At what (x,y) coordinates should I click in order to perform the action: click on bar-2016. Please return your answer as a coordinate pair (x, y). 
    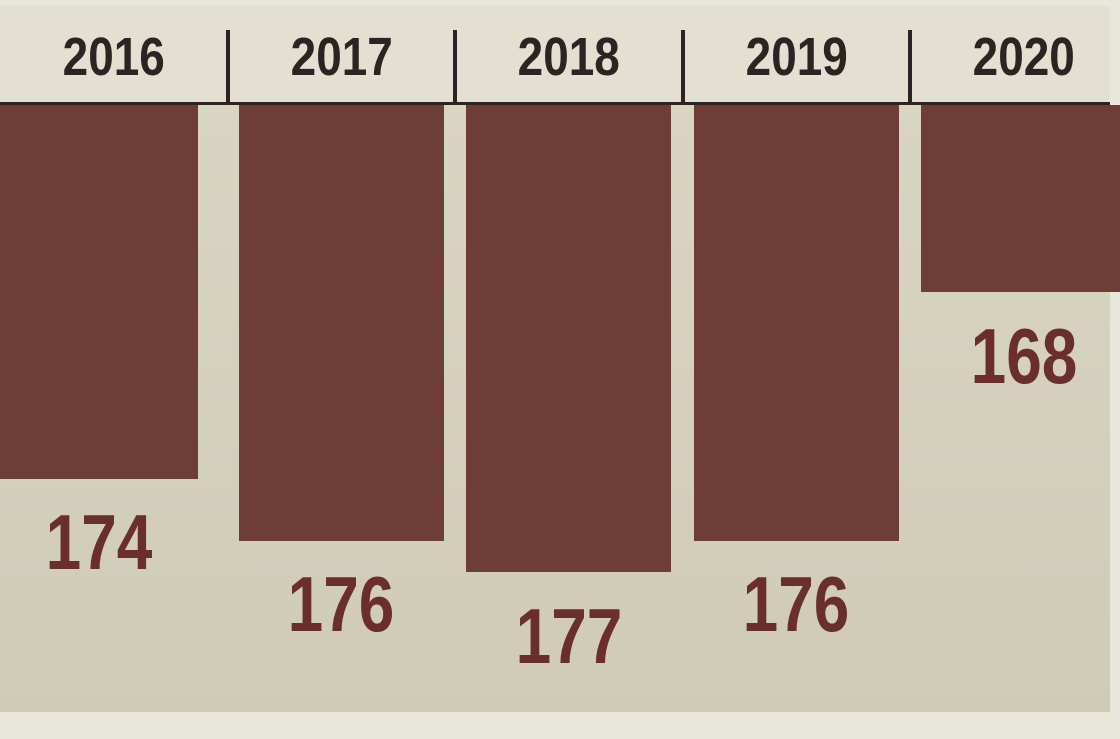
    Looking at the image, I should click on (99, 292).